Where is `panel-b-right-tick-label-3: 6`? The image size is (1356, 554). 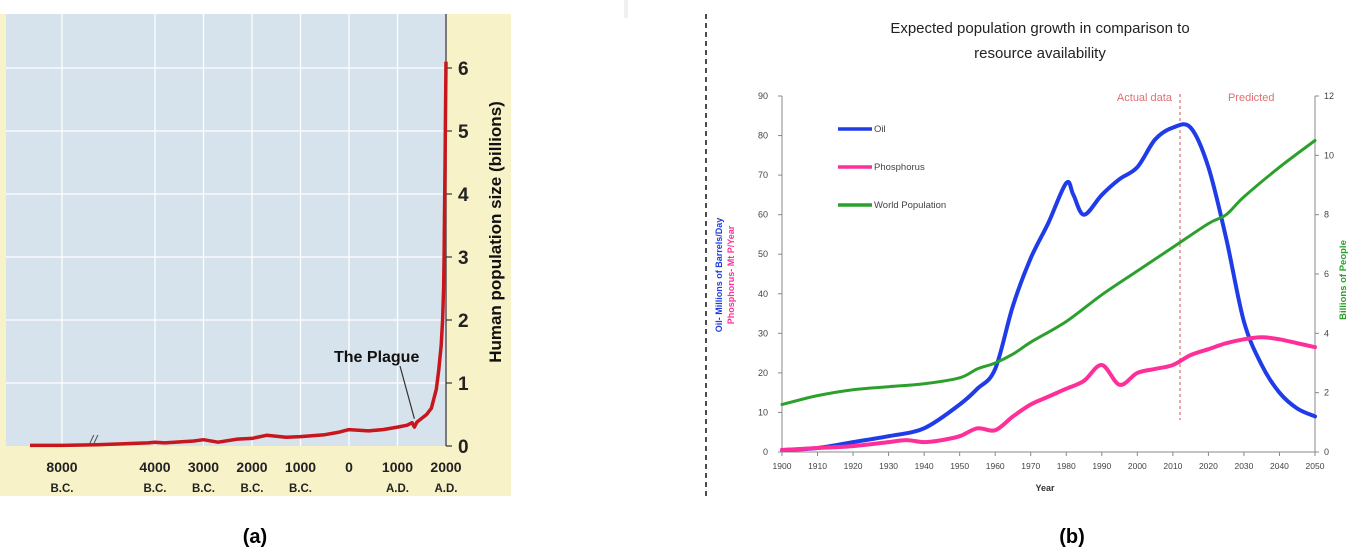
panel-b-right-tick-label-3: 6 is located at coordinates (1326, 274).